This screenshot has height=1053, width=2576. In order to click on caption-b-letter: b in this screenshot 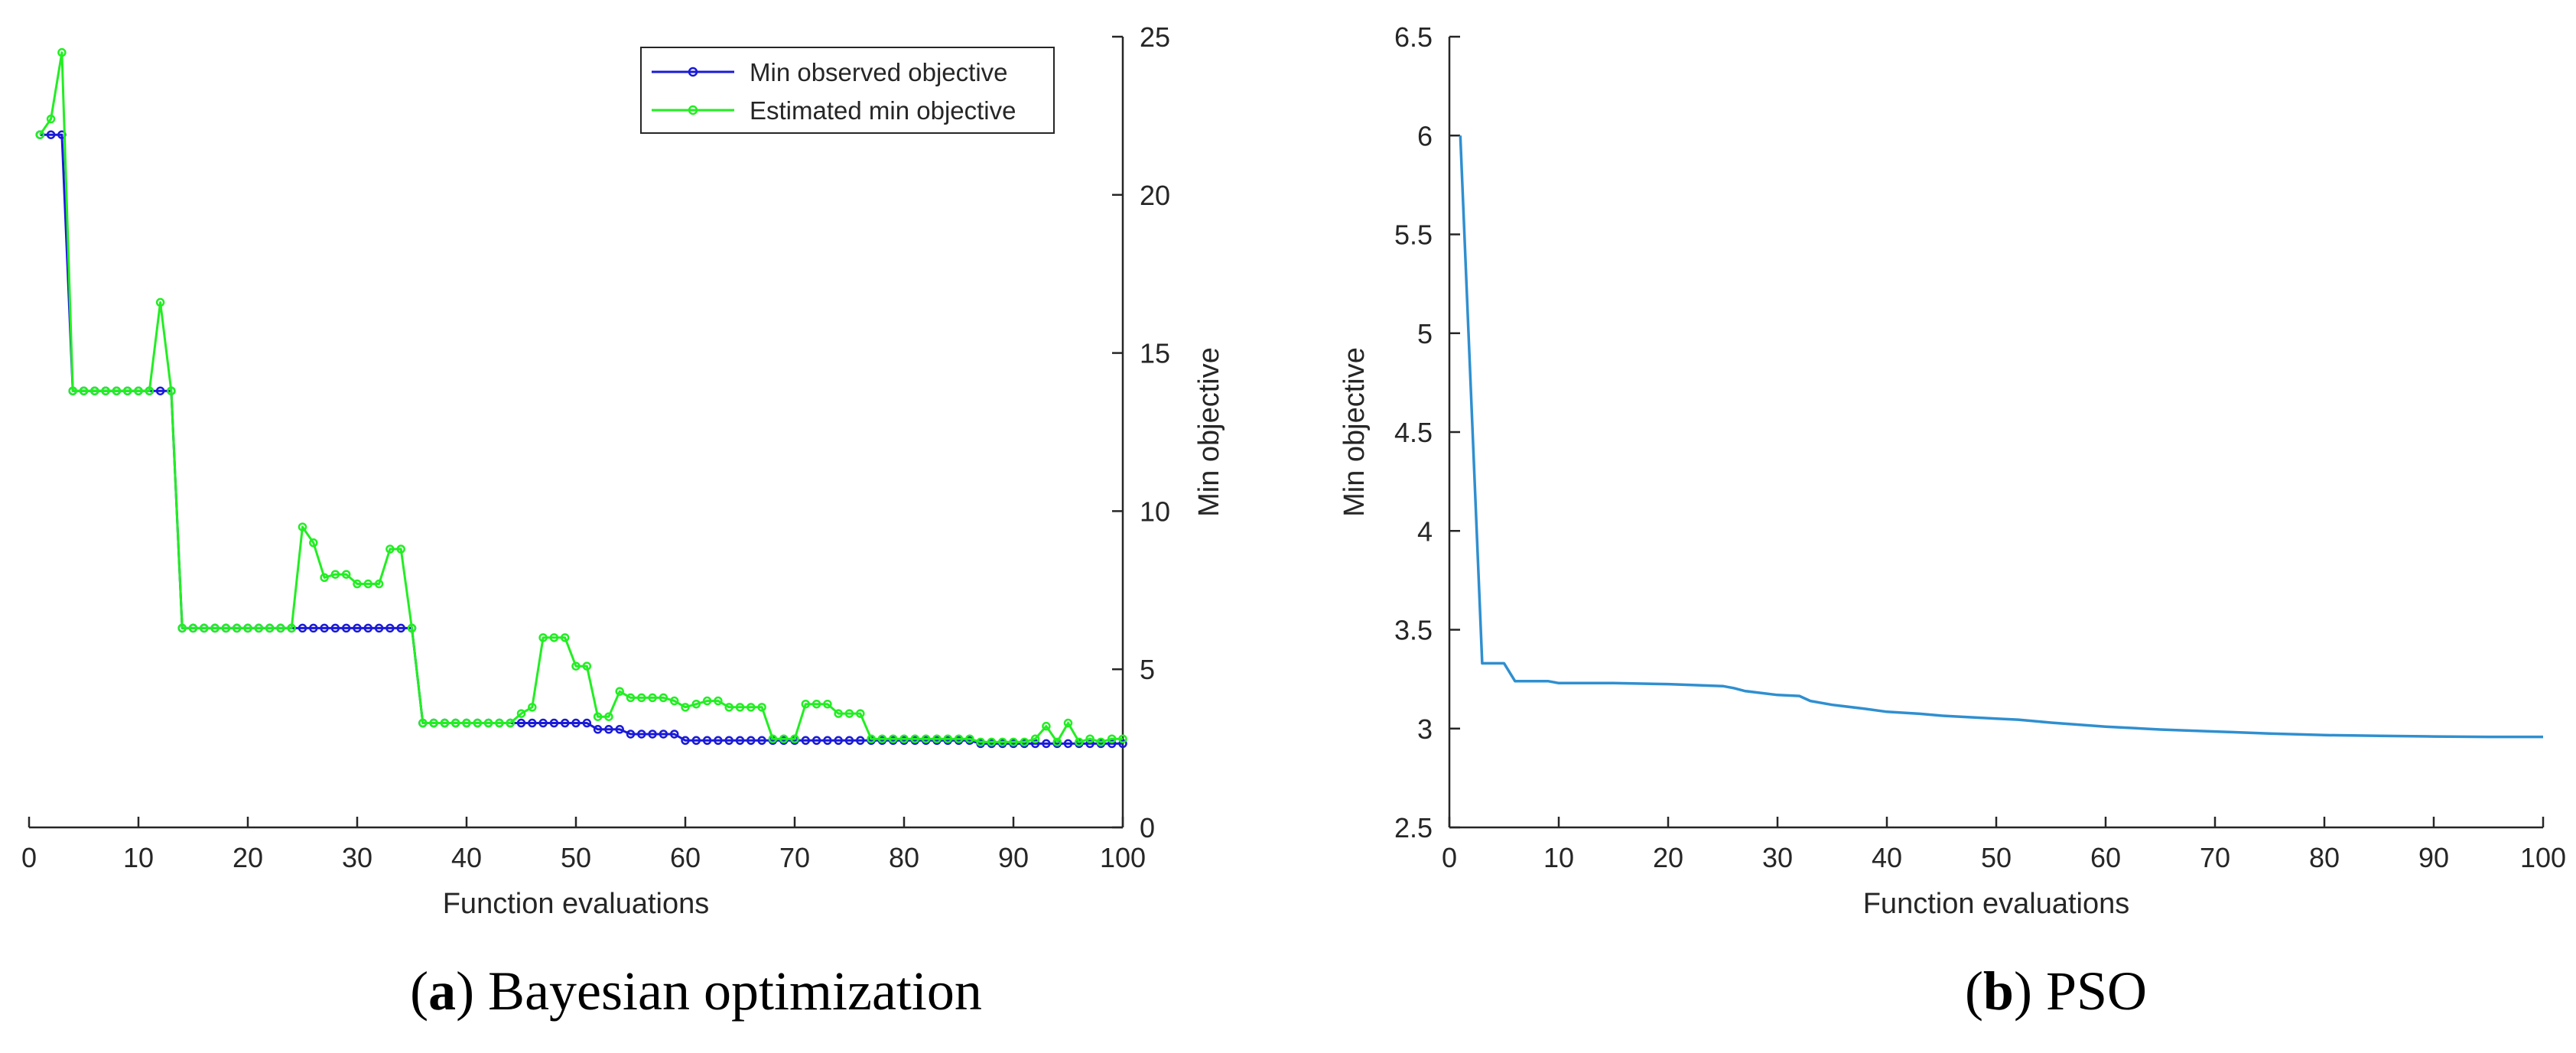, I will do `click(1998, 991)`.